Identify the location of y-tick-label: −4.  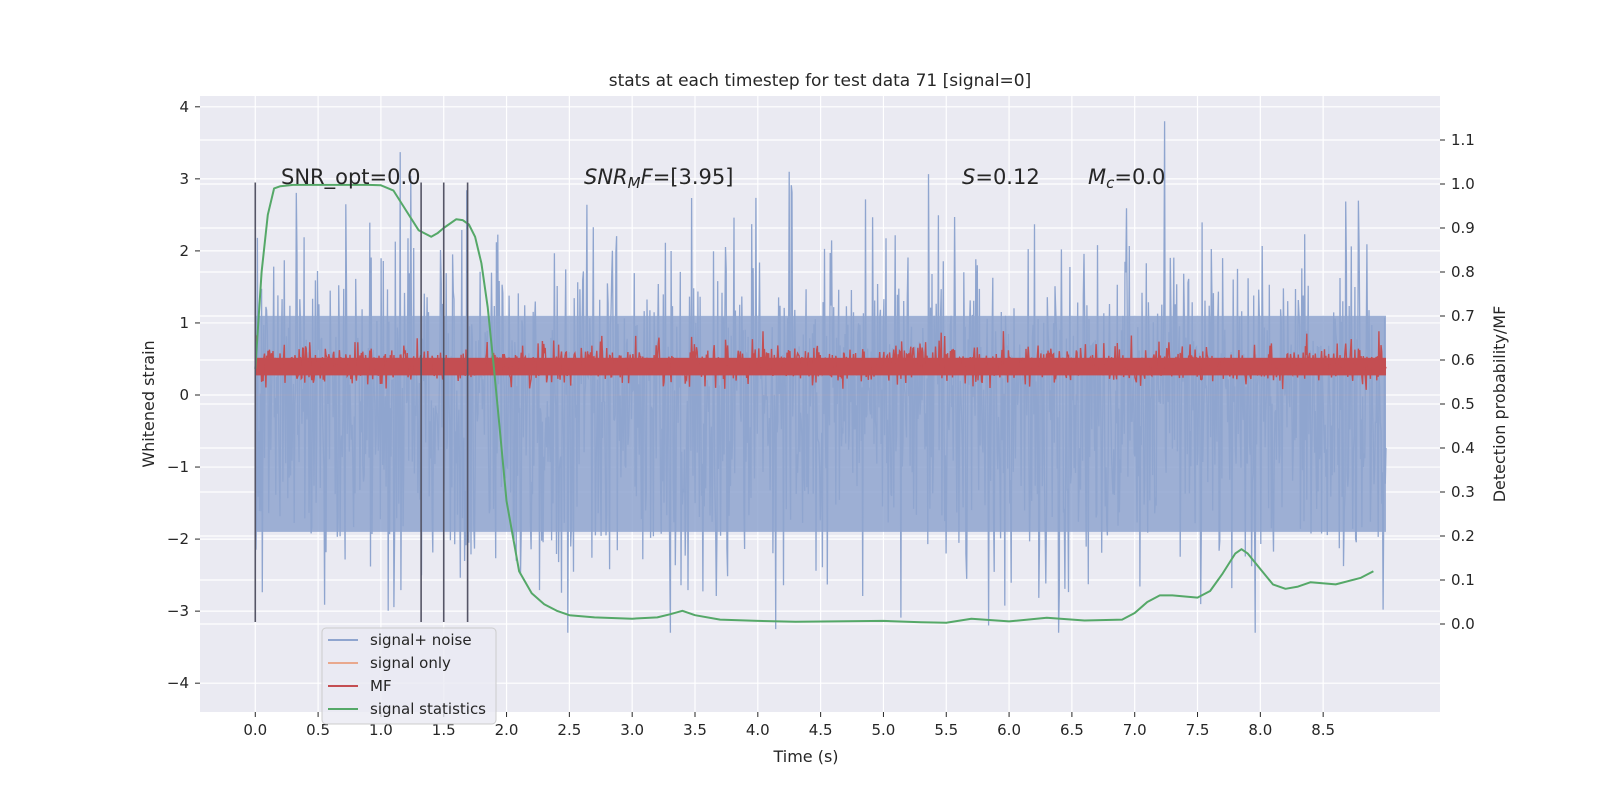
(178, 683).